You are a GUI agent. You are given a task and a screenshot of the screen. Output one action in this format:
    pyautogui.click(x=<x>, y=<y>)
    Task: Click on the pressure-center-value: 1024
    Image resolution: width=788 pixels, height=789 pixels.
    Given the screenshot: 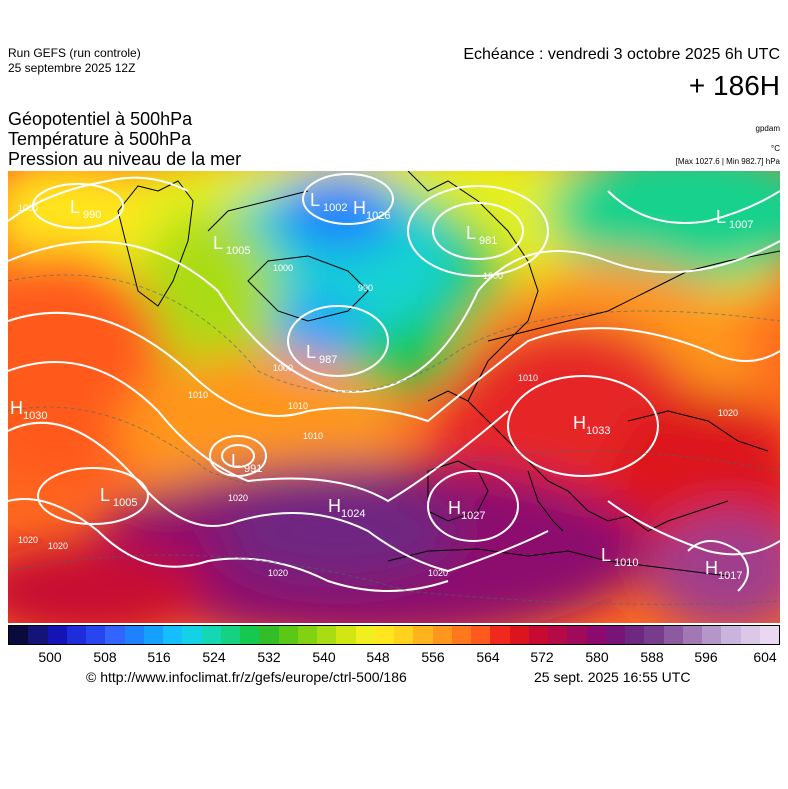 What is the action you would take?
    pyautogui.click(x=353, y=514)
    